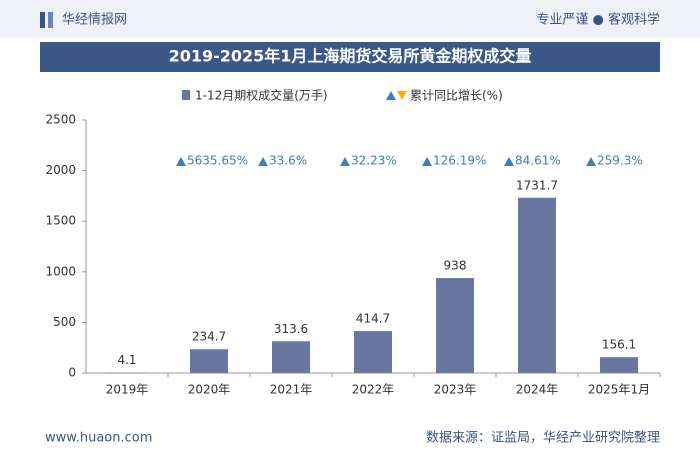 The height and width of the screenshot is (463, 700). I want to click on header-bg, so click(350, 19).